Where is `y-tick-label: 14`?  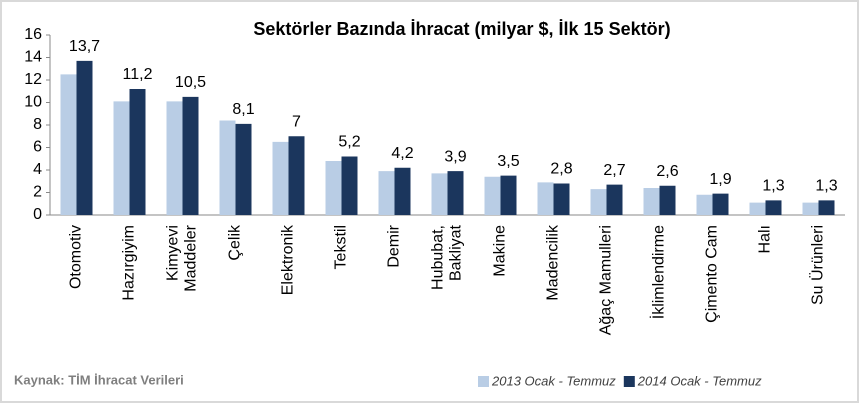 y-tick-label: 14 is located at coordinates (33, 57).